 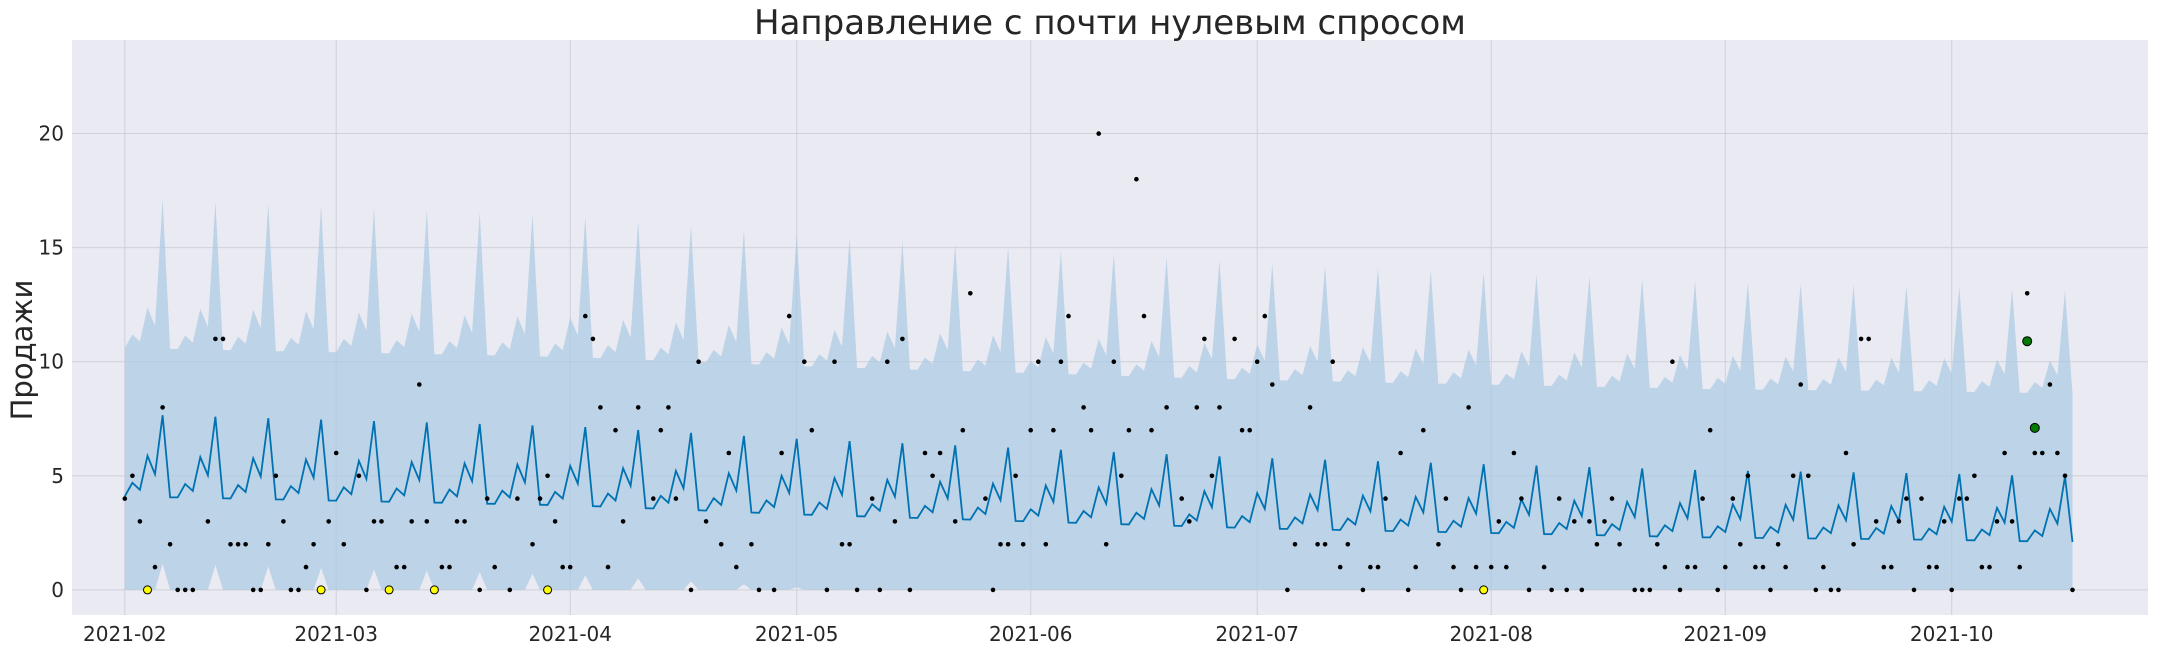 What do you see at coordinates (51, 248) in the screenshot?
I see `y-tick-label: 15` at bounding box center [51, 248].